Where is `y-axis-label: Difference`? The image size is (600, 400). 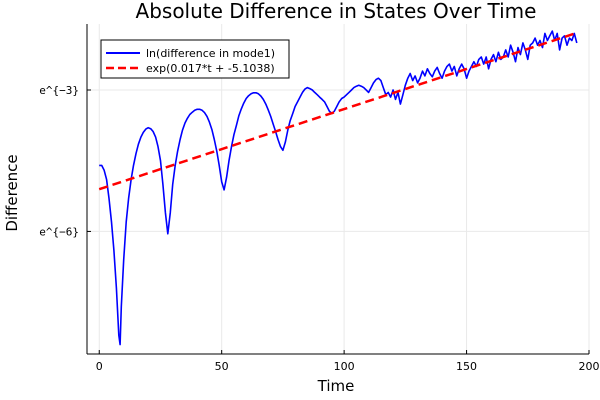
y-axis-label: Difference is located at coordinates (12, 192).